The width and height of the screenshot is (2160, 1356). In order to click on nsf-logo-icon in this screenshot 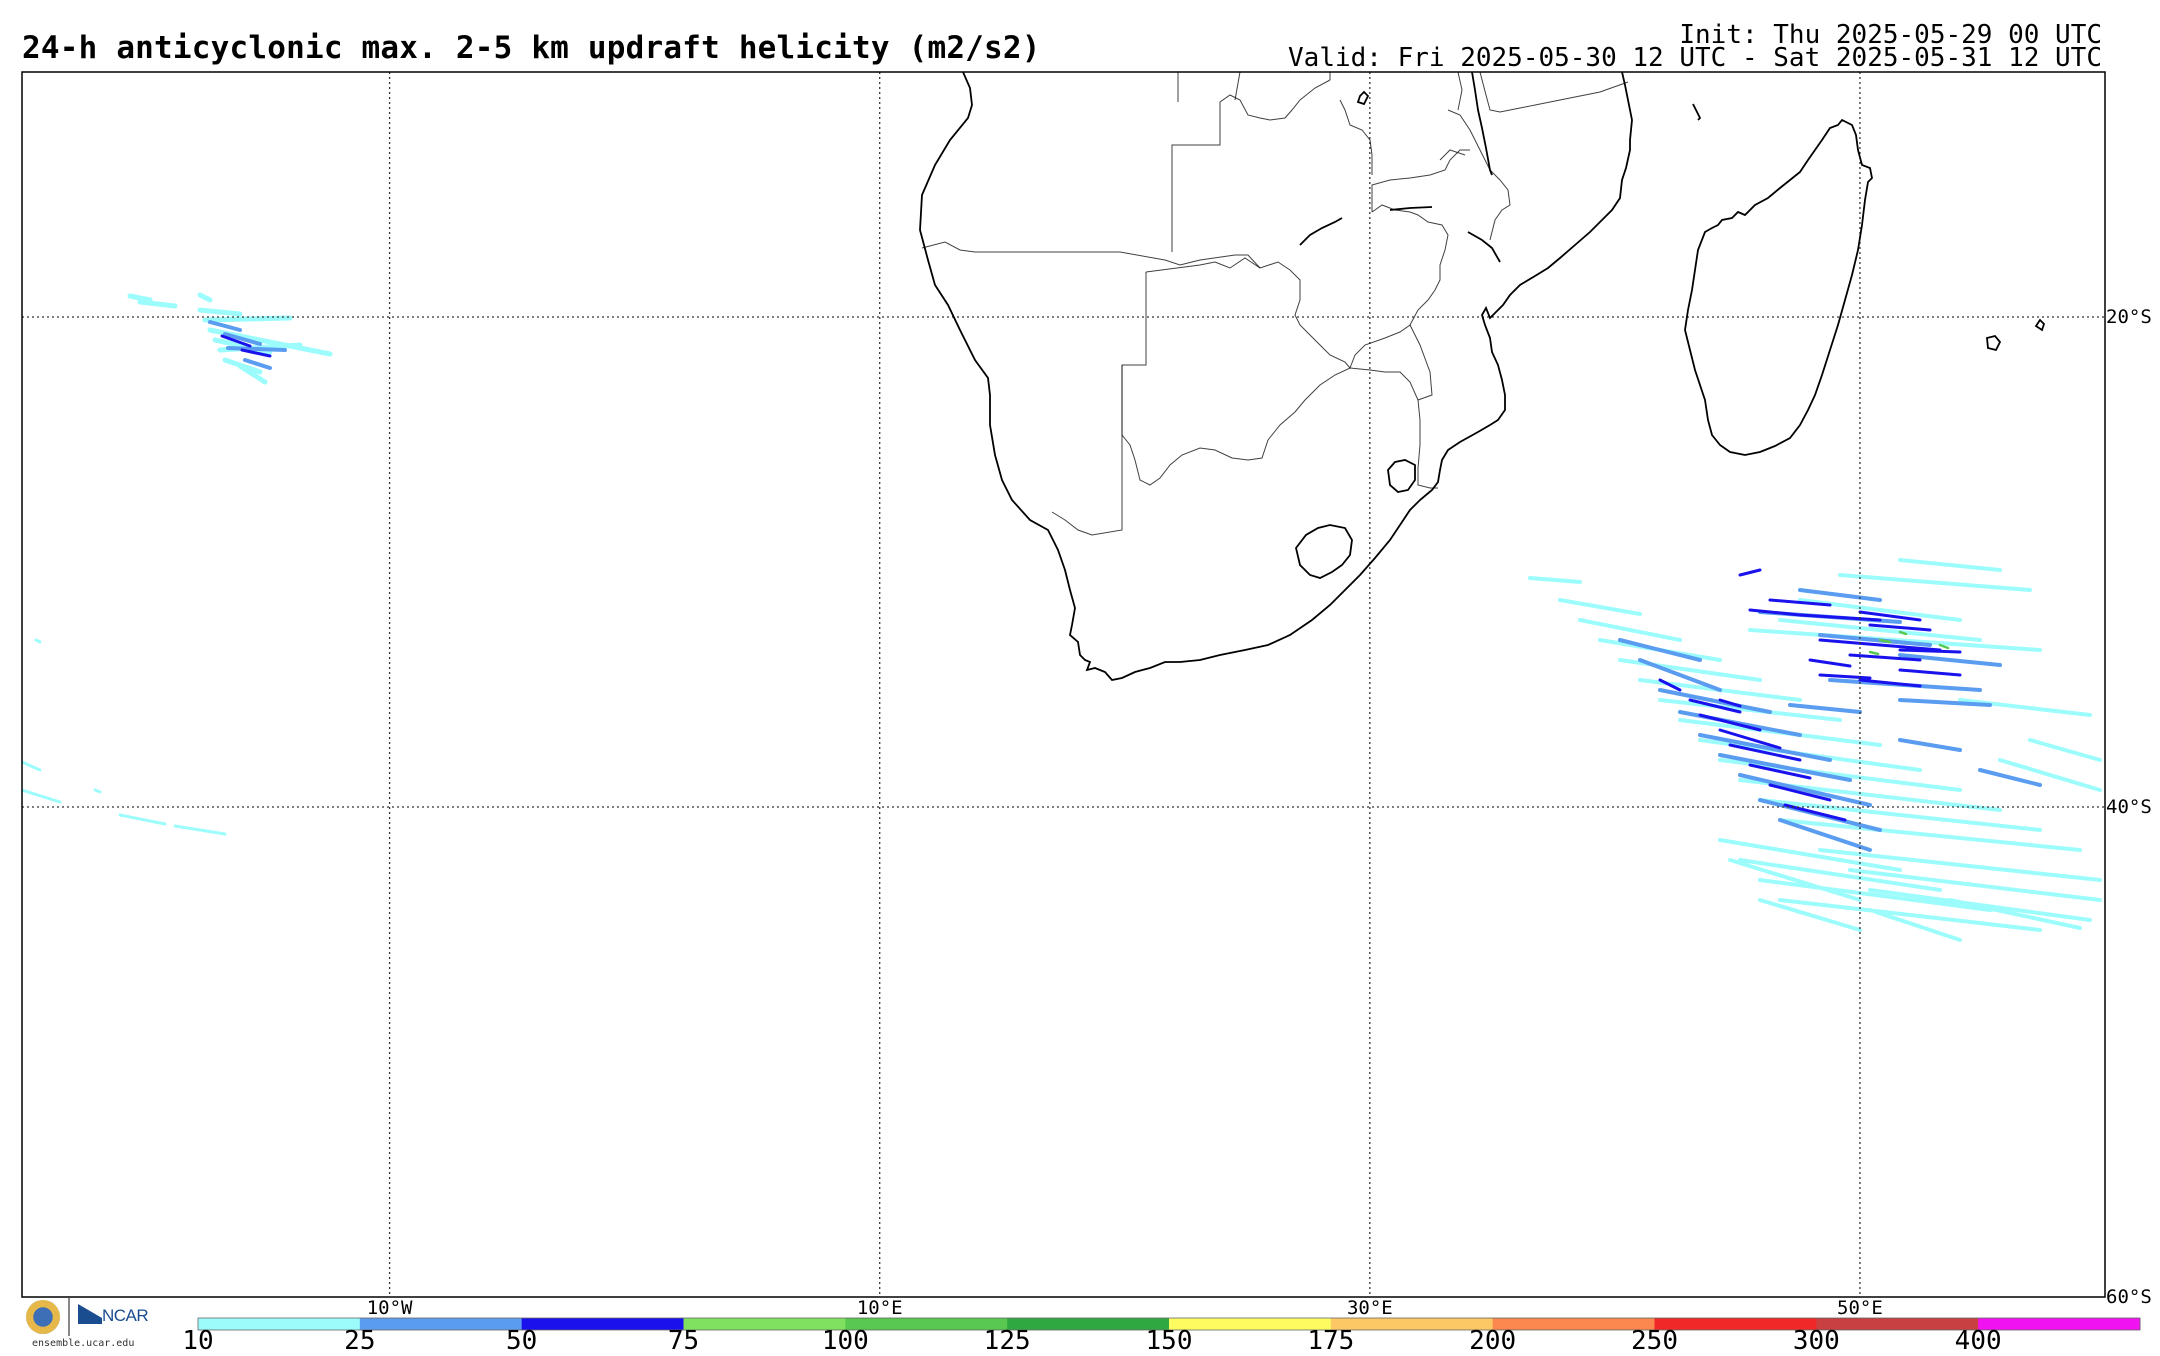, I will do `click(43, 1317)`.